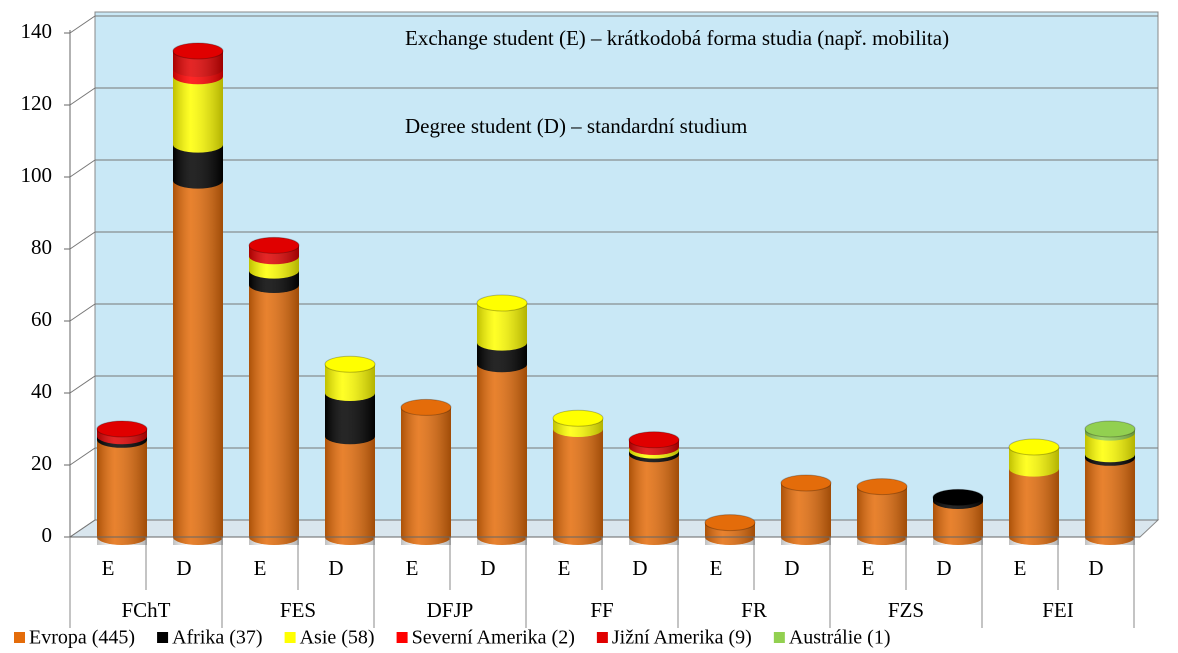 This screenshot has height=653, width=1178. I want to click on y-tick-label: 20, so click(41, 463).